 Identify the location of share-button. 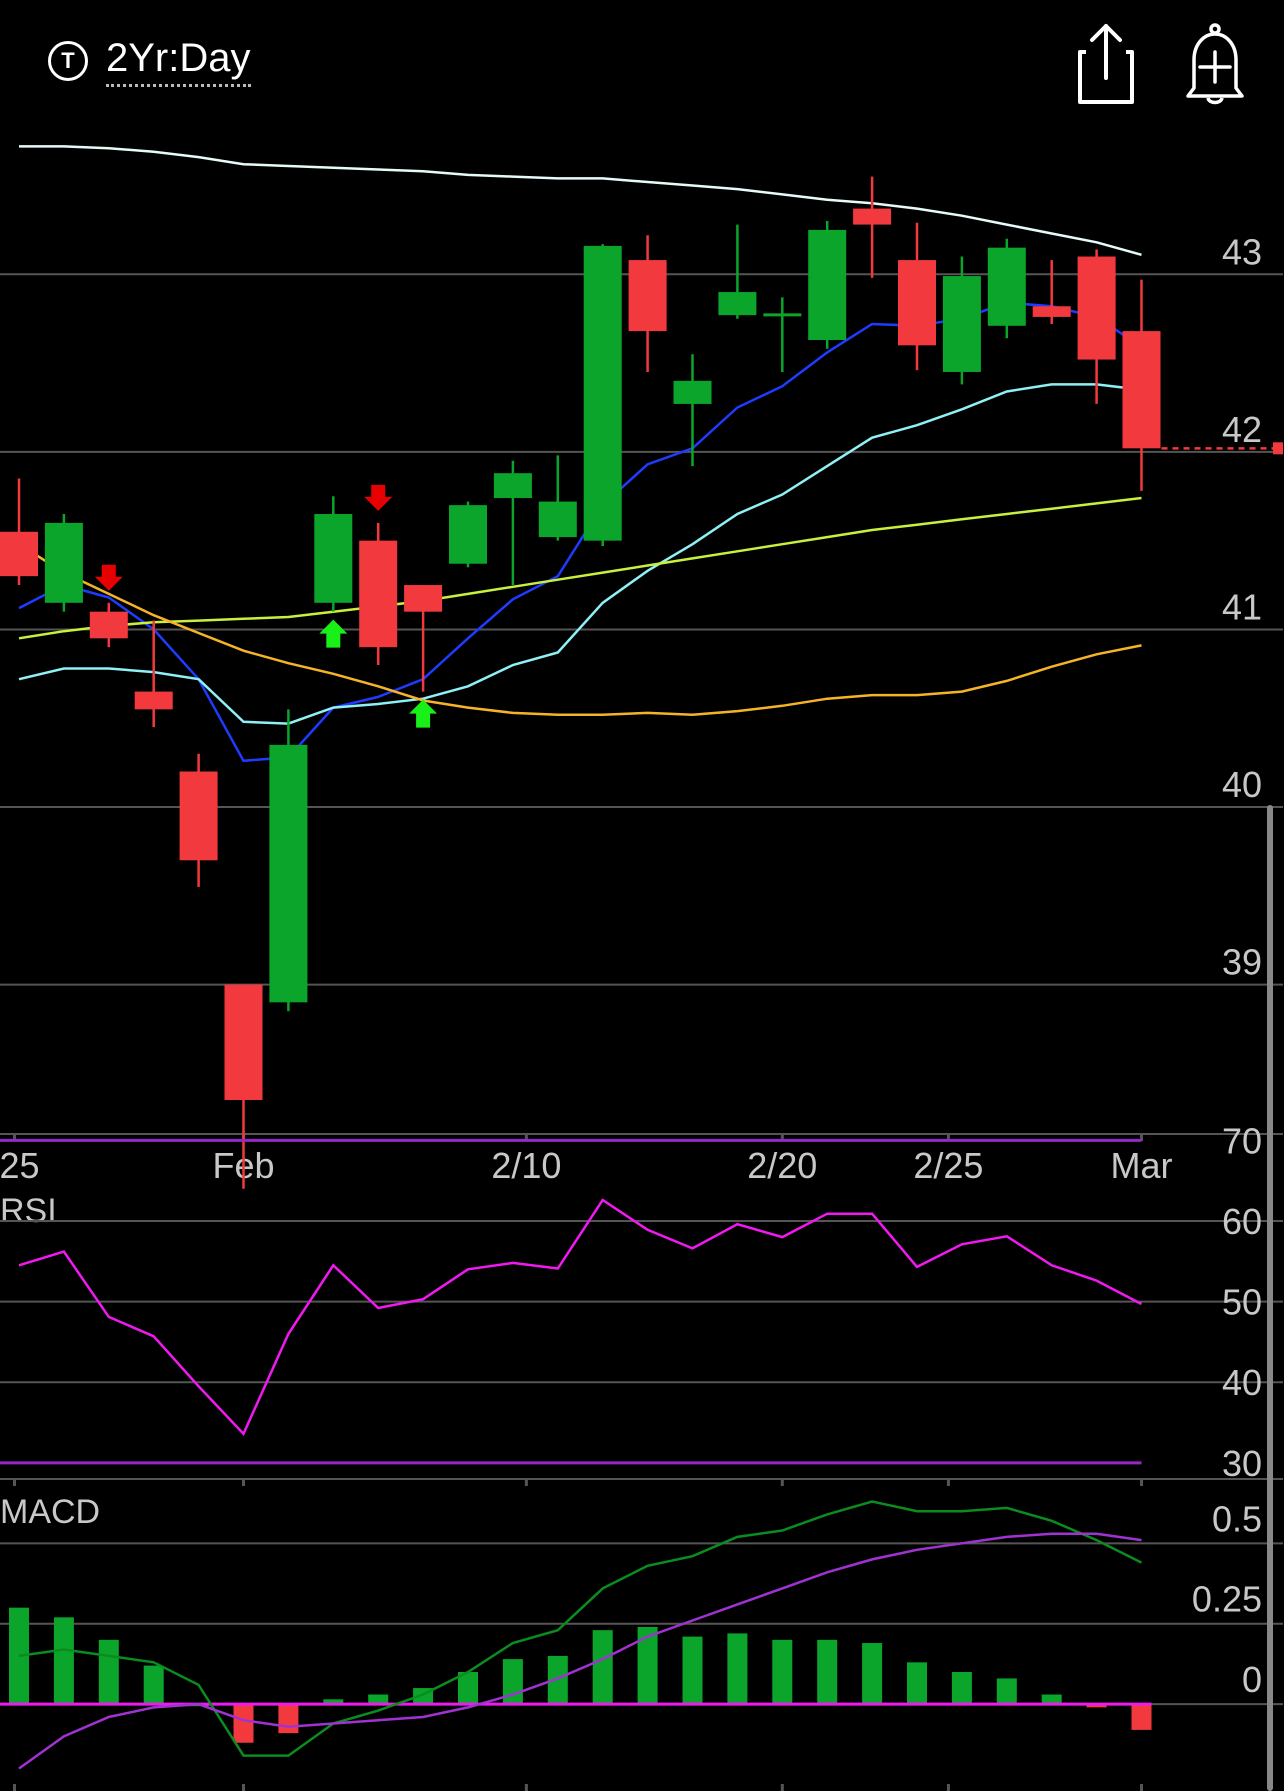
(1106, 64).